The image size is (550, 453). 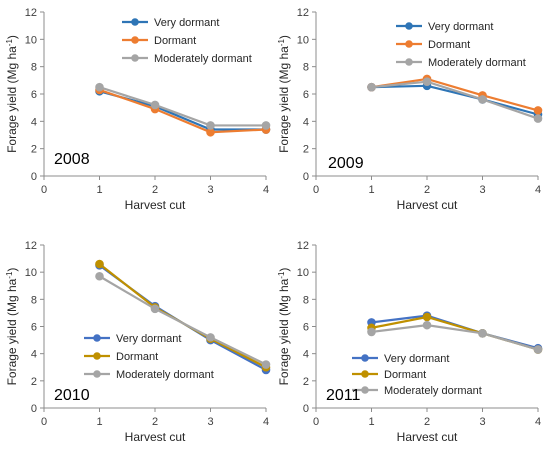 What do you see at coordinates (281, 43) in the screenshot?
I see `y-axis-title-superscript: -1` at bounding box center [281, 43].